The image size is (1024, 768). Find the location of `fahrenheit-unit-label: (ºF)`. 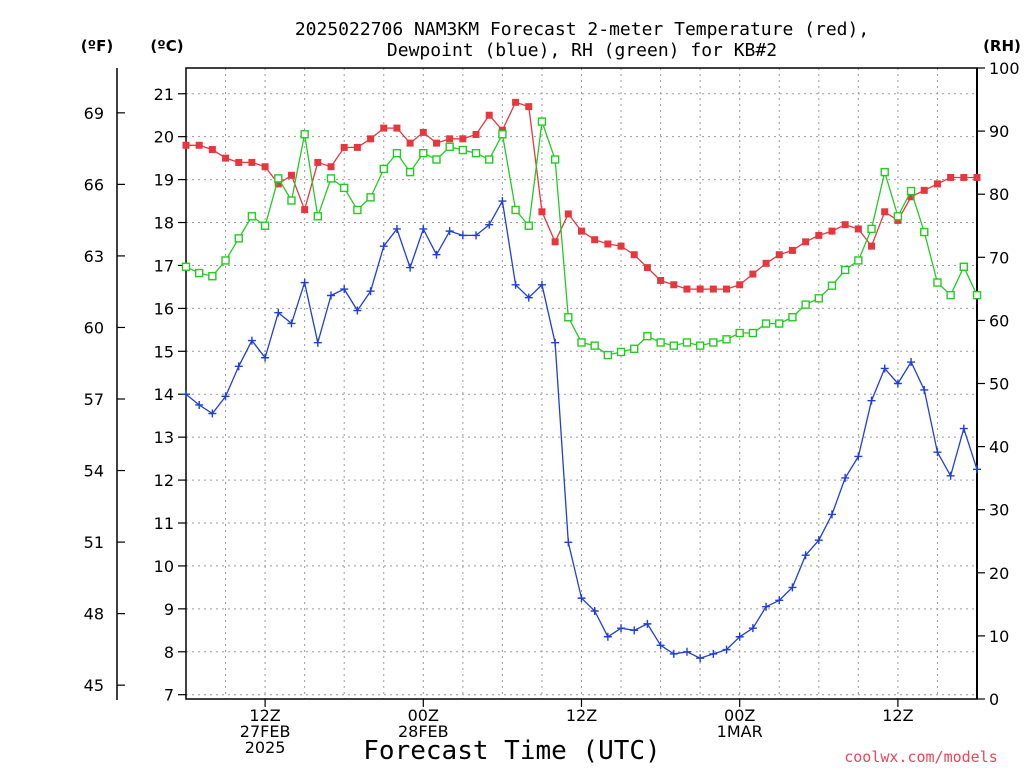

fahrenheit-unit-label: (ºF) is located at coordinates (97, 46).